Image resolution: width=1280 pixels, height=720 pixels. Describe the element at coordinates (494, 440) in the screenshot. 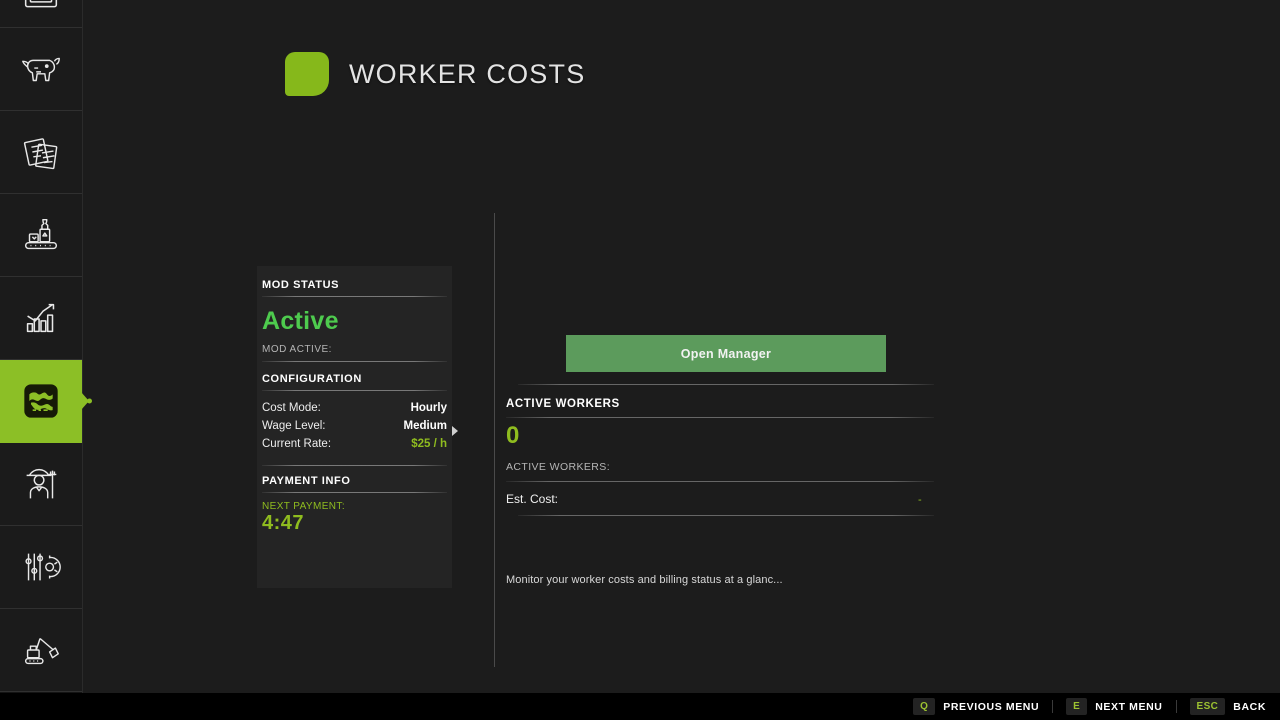

I see `panel-divider` at that location.